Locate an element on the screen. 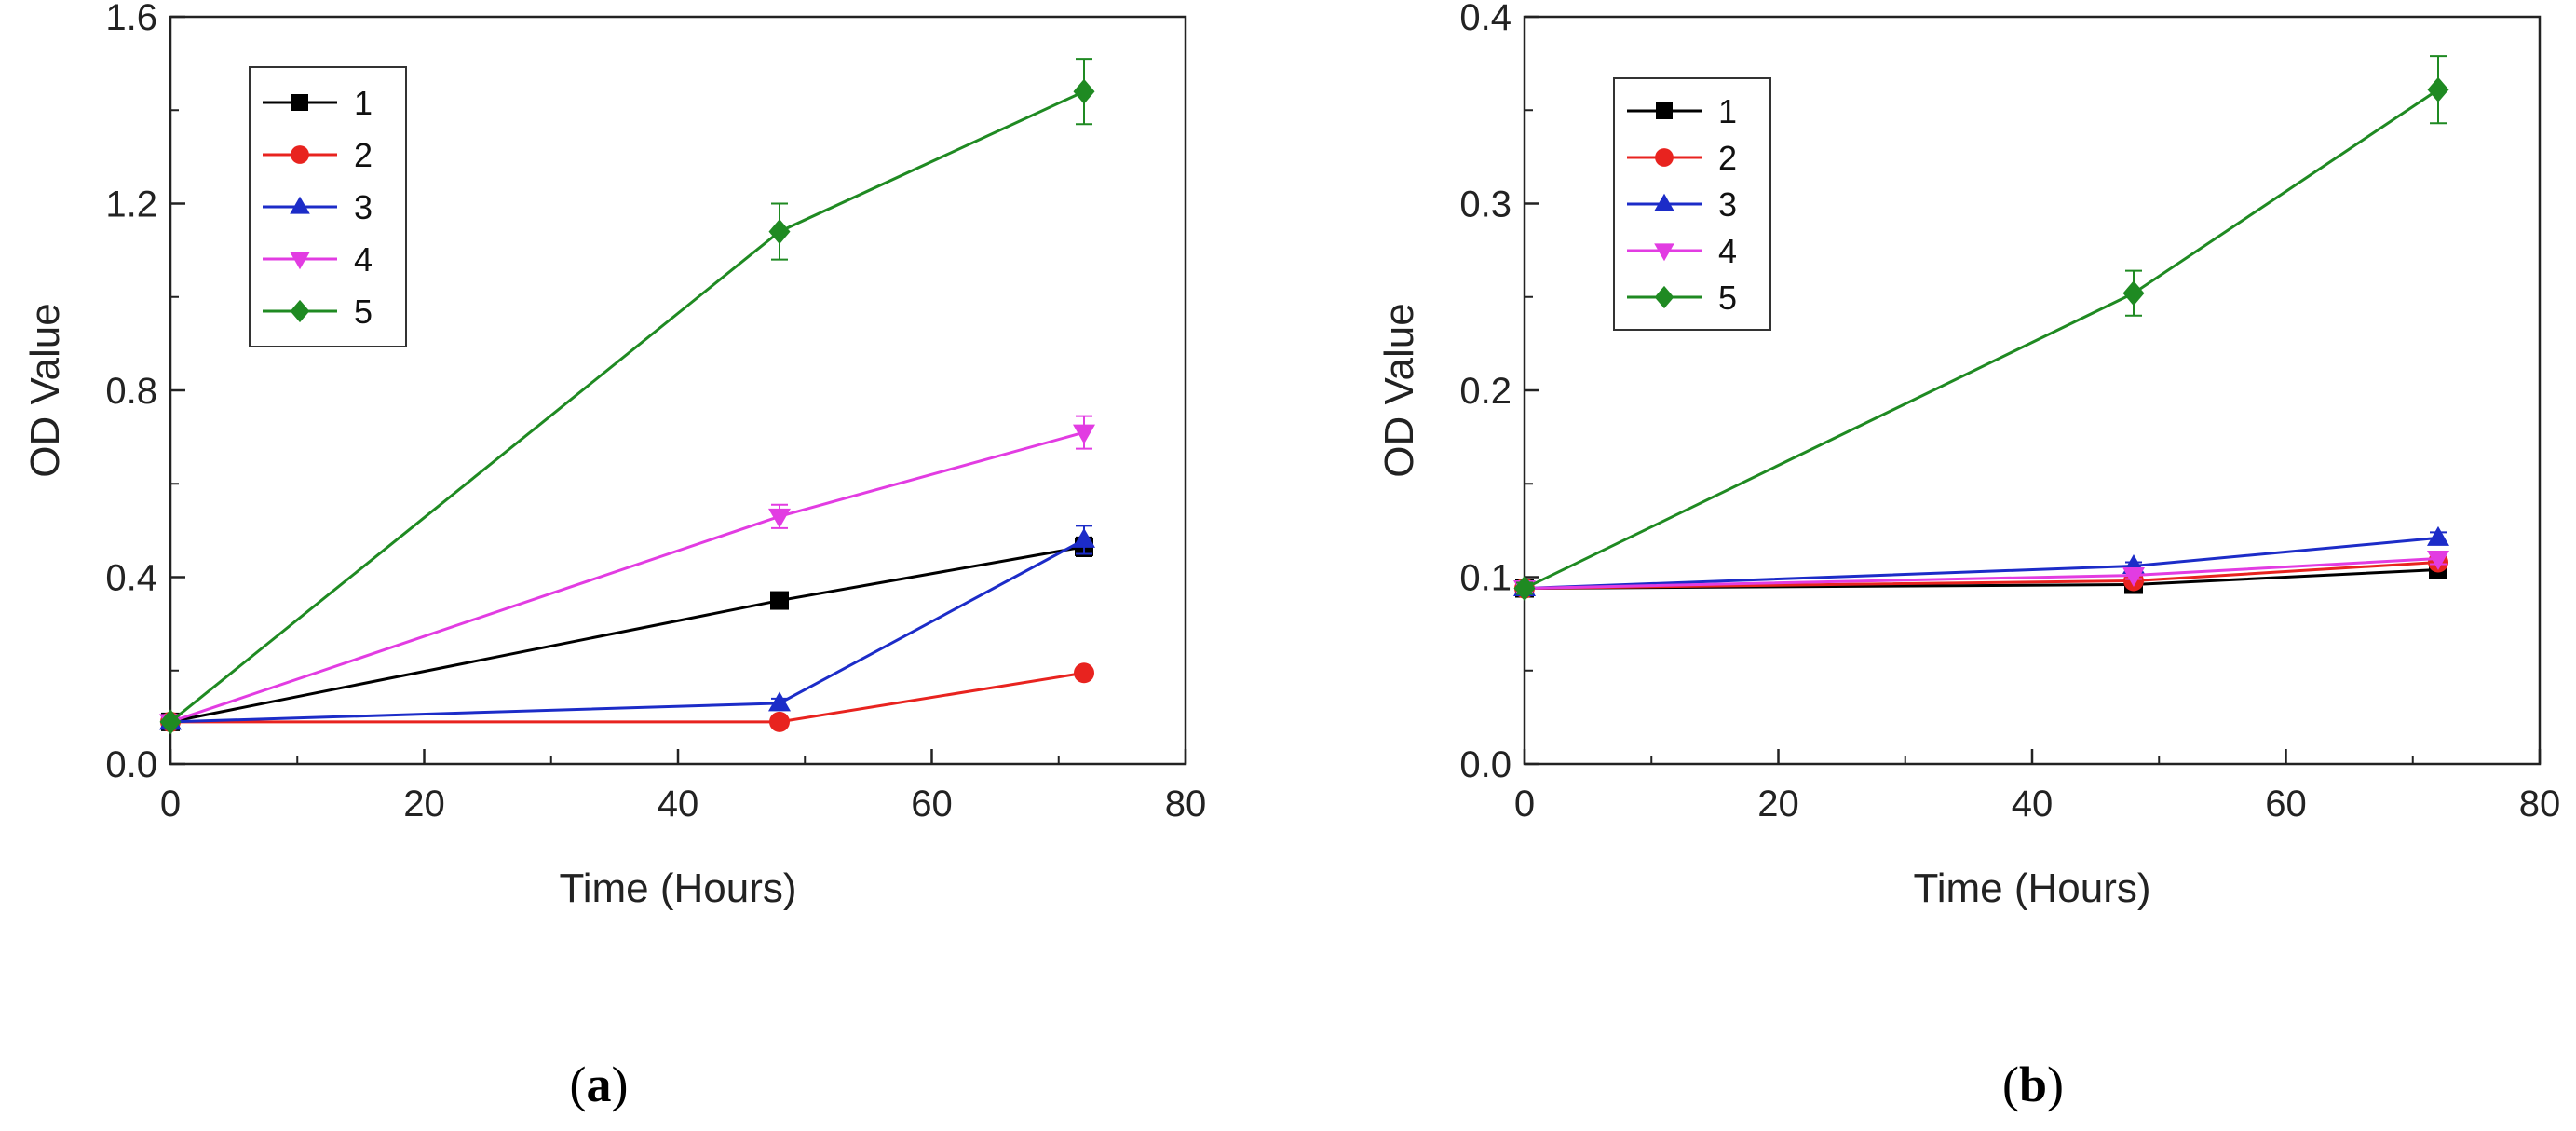 The height and width of the screenshot is (1131, 2576). y-tick-label: 0.8 is located at coordinates (131, 391).